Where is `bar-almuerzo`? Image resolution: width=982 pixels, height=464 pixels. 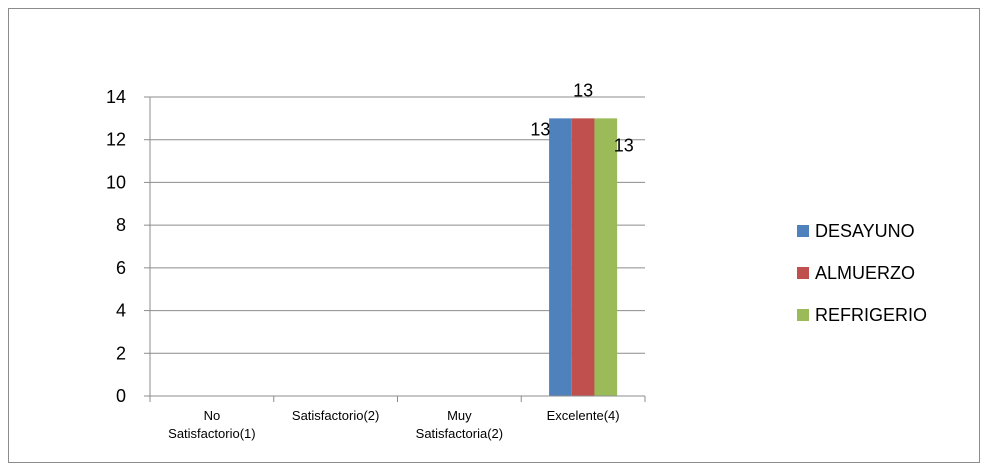 bar-almuerzo is located at coordinates (583, 257).